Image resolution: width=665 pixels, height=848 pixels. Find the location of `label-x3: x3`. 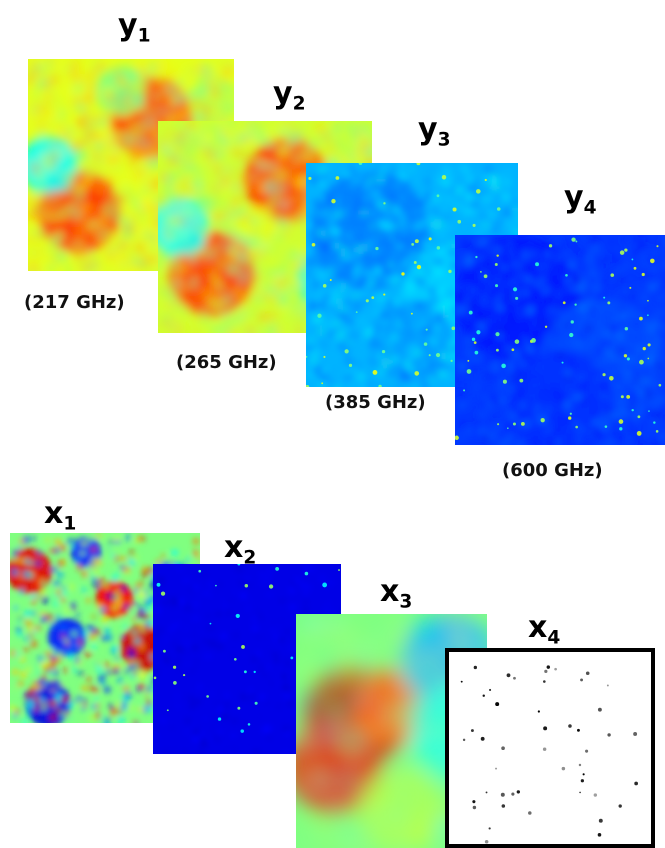

label-x3: x3 is located at coordinates (396, 593).